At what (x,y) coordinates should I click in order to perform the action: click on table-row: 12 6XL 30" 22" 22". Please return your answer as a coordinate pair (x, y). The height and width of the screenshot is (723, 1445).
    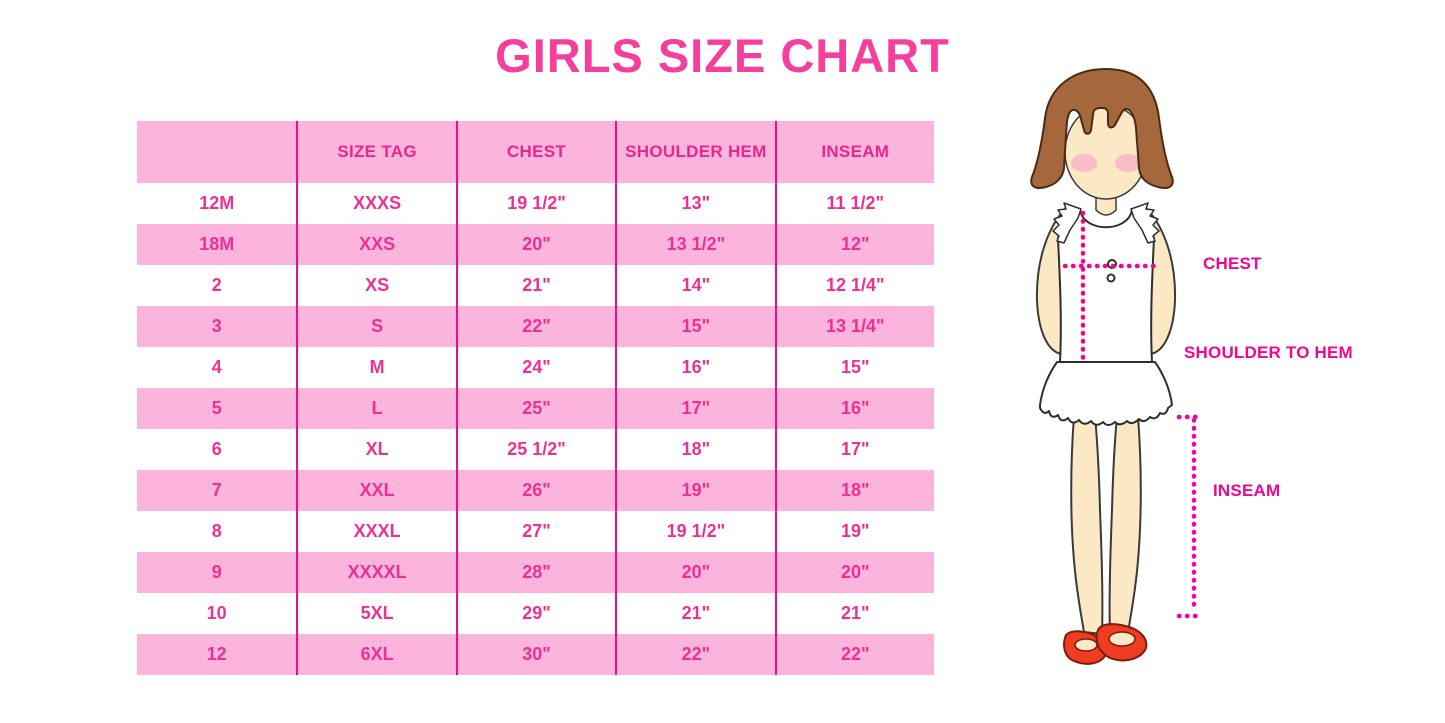
    Looking at the image, I should click on (535, 654).